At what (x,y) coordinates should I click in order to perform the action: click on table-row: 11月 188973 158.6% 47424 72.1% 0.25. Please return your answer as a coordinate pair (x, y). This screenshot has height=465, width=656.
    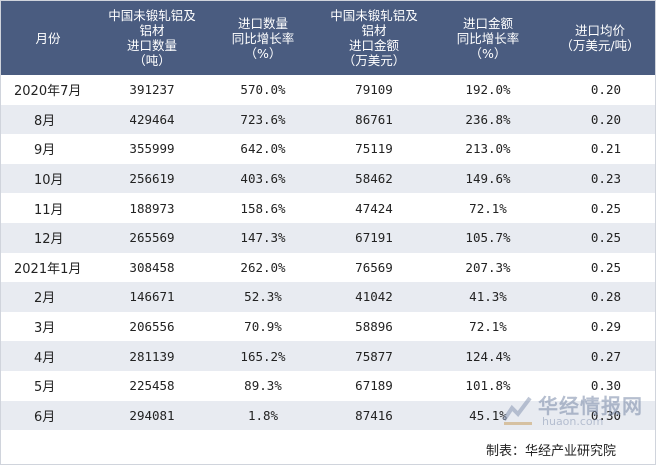
    Looking at the image, I should click on (328, 208).